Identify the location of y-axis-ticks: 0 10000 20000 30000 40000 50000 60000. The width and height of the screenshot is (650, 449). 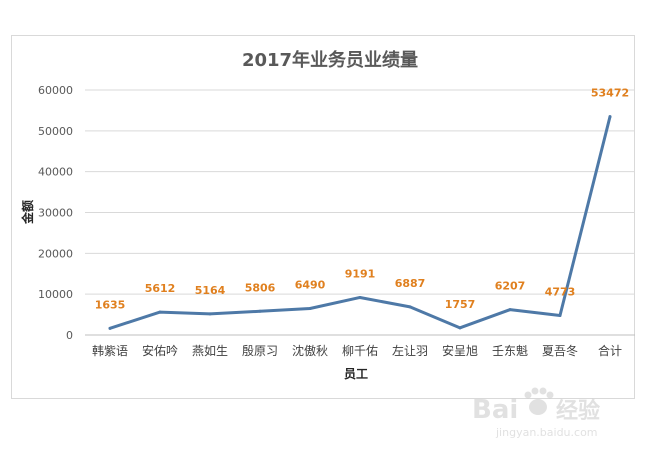
(55, 213).